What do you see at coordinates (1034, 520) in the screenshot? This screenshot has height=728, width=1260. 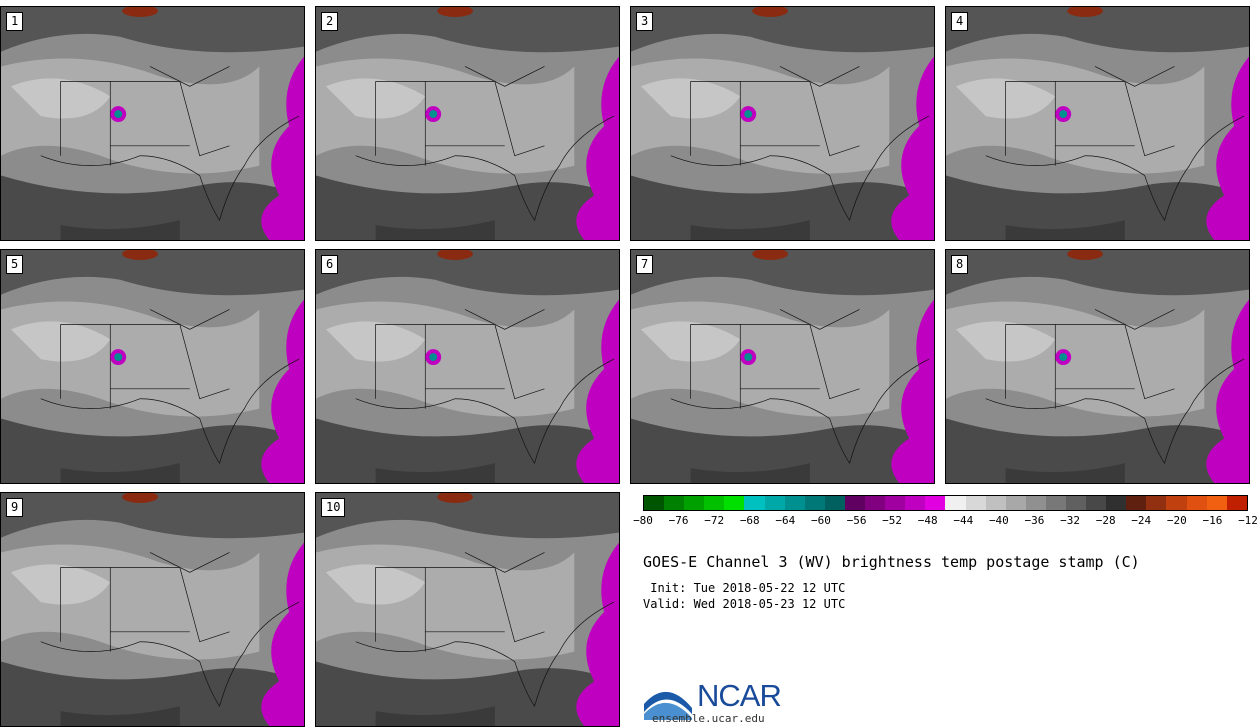 I see `colorbar-tick-label: −36` at bounding box center [1034, 520].